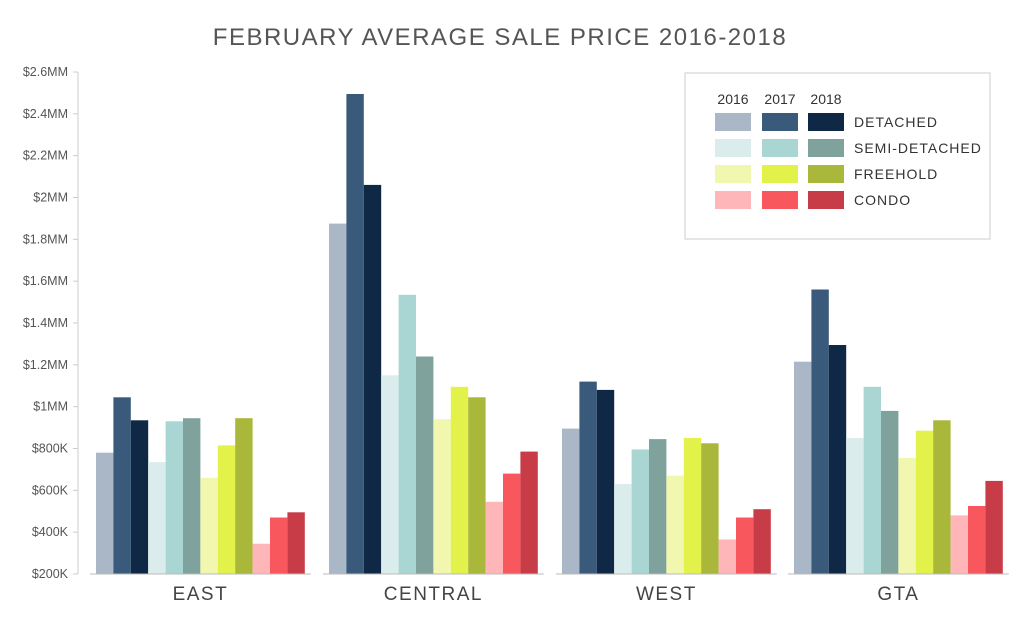 Image resolution: width=1024 pixels, height=620 pixels. I want to click on legend-year-2018: 2018, so click(825, 99).